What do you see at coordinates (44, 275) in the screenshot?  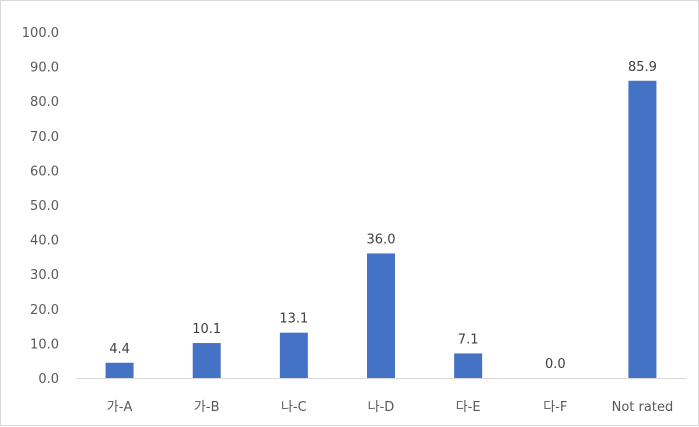 I see `y-tick-label: 30.0` at bounding box center [44, 275].